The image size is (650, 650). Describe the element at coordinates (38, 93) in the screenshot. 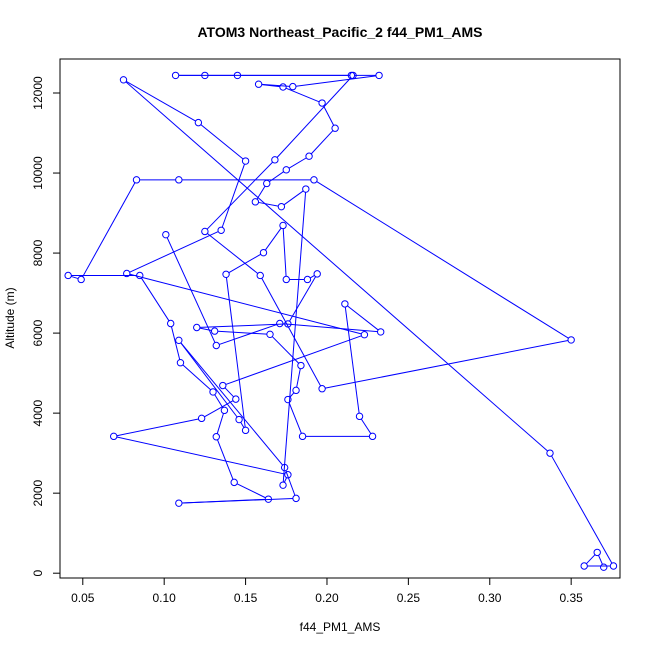

I see `y-tick-label: 12000` at that location.